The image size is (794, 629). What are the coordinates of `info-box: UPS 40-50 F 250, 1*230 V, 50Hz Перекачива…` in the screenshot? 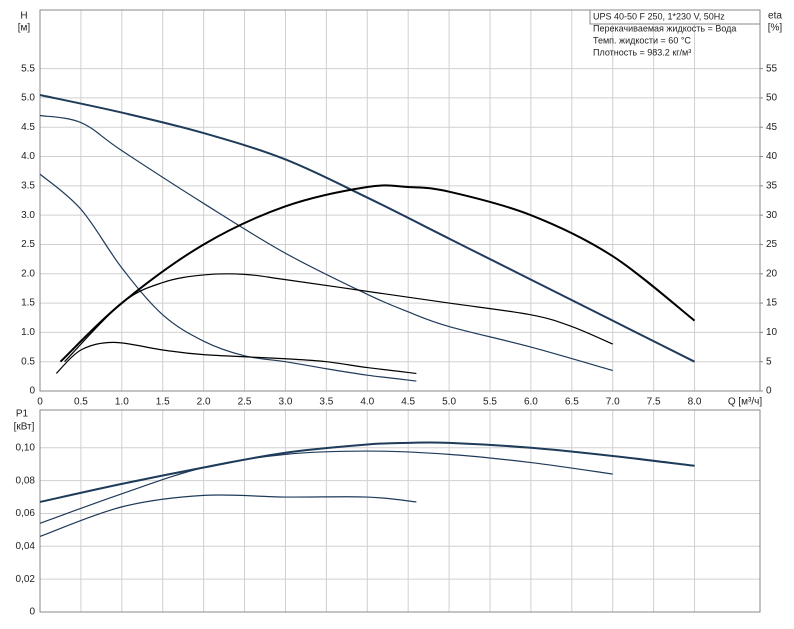 It's located at (675, 33).